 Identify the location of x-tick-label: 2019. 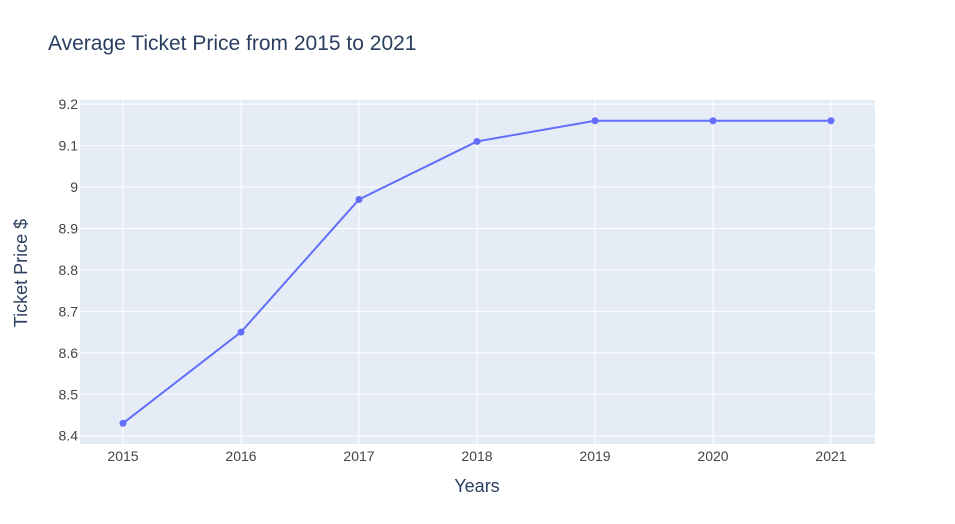
(594, 456).